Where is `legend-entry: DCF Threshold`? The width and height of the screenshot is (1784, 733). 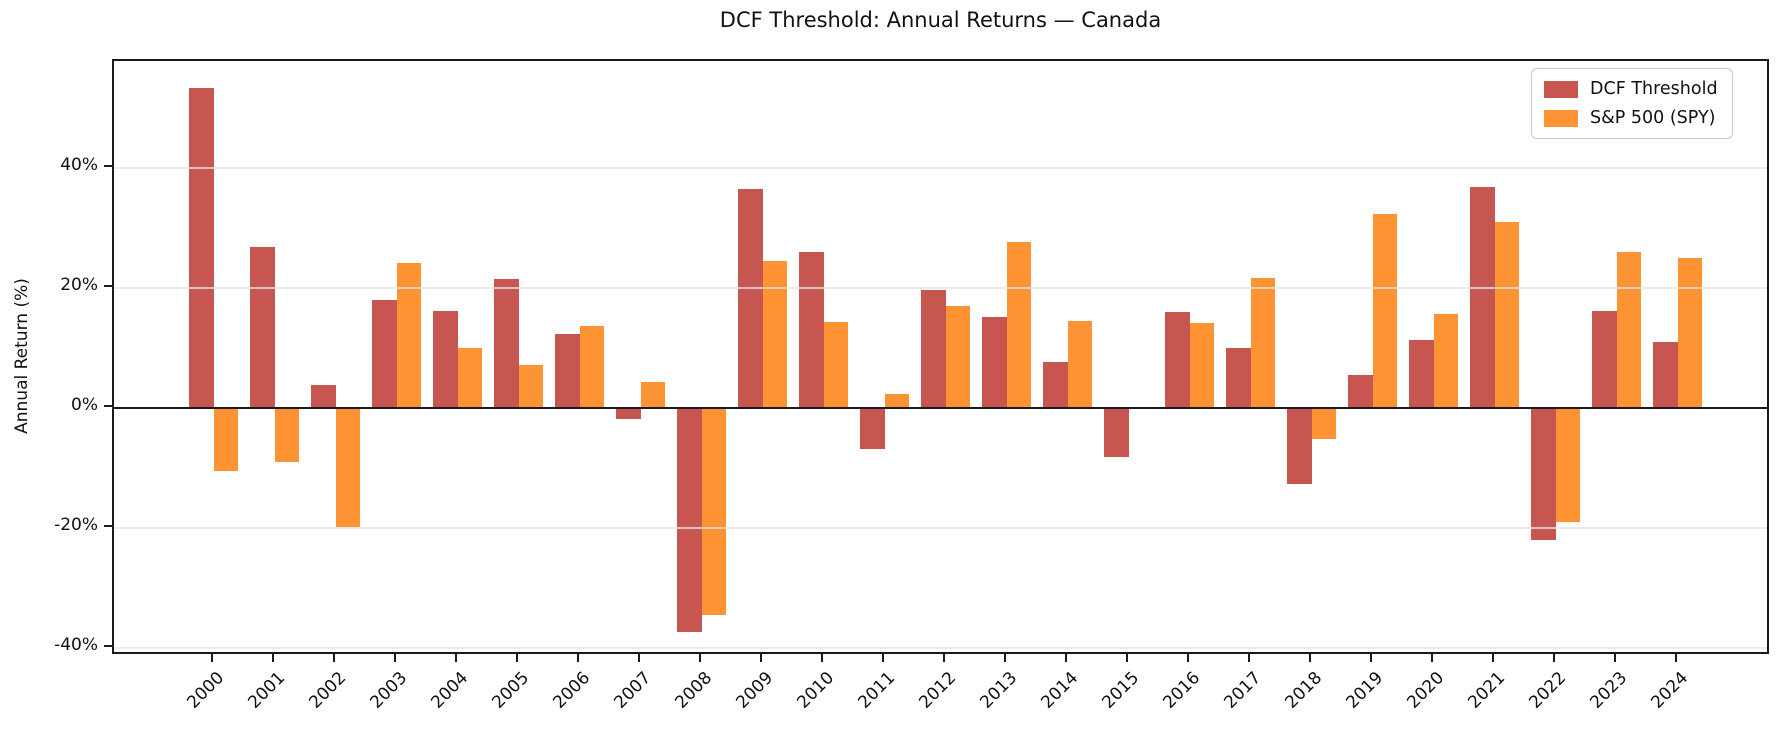
legend-entry: DCF Threshold is located at coordinates (1631, 89).